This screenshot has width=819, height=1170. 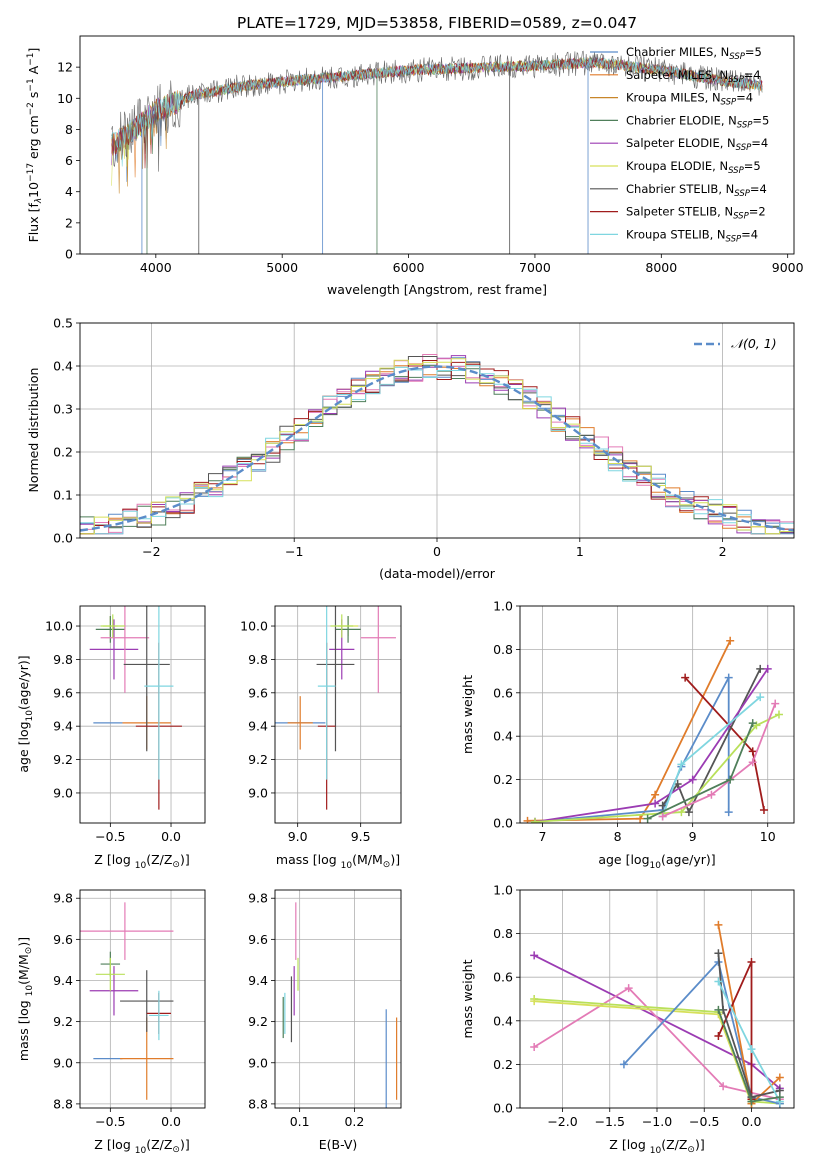 I want to click on x-tick-label: 0, so click(x=437, y=551).